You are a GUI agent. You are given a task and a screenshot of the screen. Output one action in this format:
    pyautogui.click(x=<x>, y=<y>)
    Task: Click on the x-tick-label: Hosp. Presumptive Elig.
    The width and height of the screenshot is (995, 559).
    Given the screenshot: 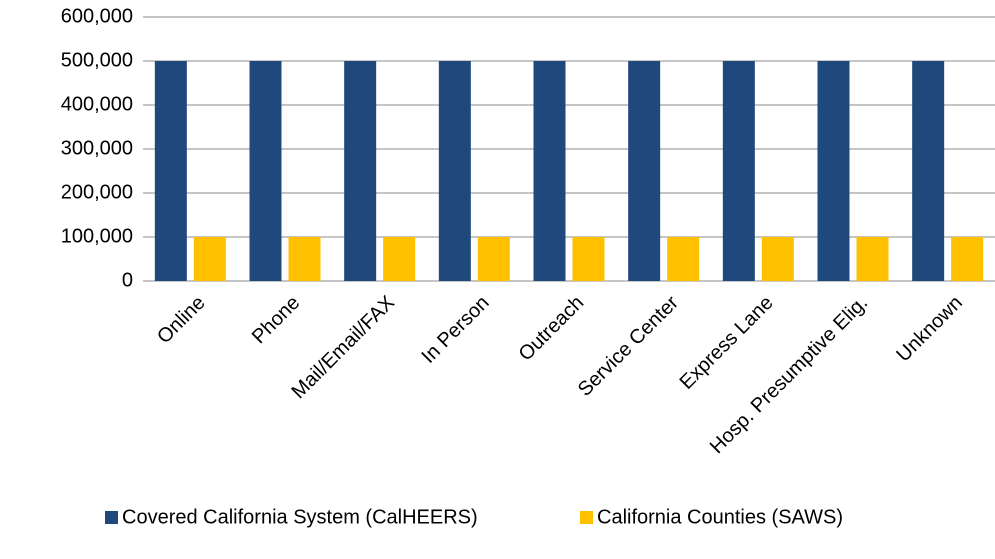 What is the action you would take?
    pyautogui.click(x=789, y=375)
    